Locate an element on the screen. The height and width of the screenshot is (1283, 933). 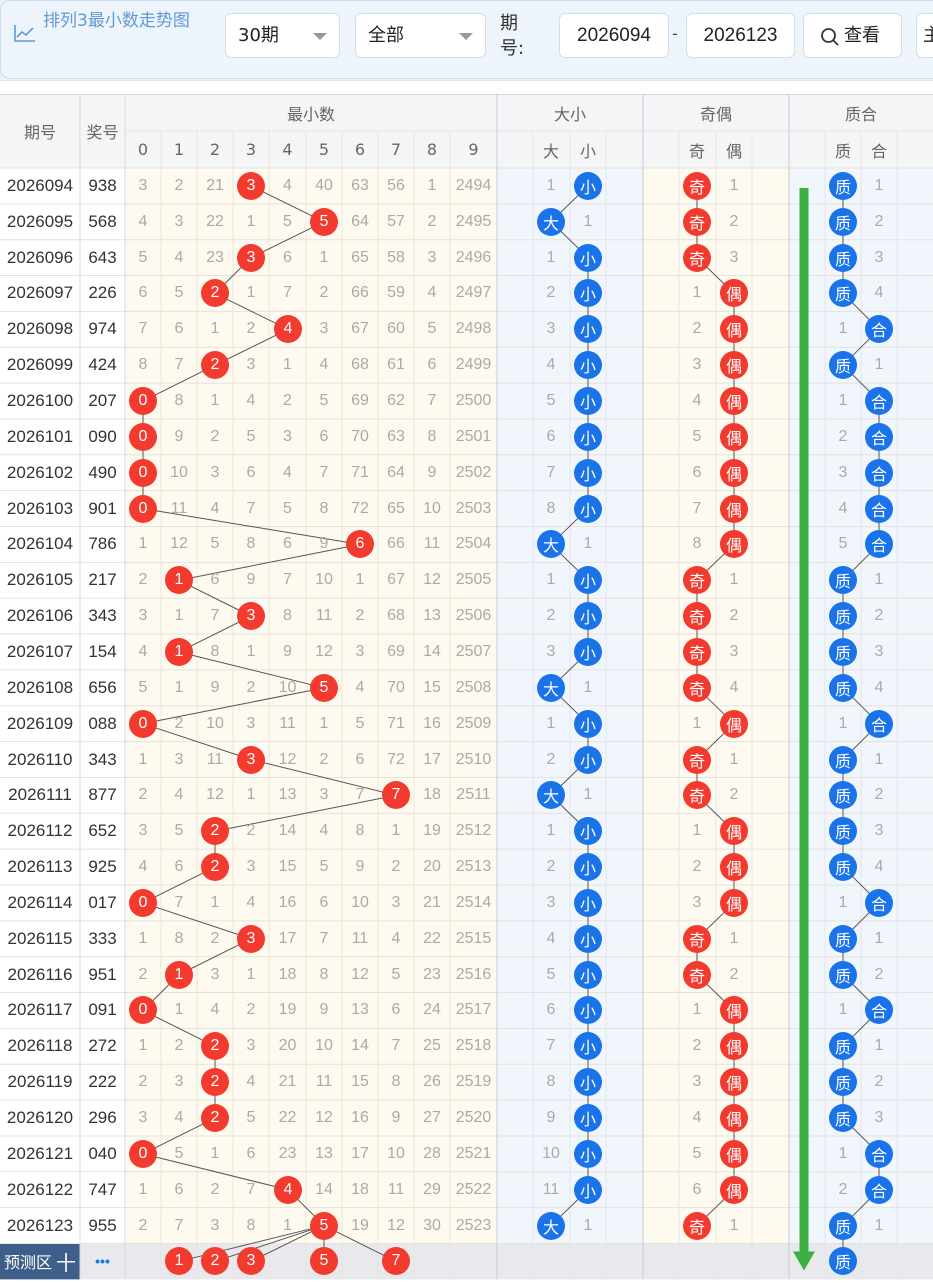
miss-count-cell: 2515 is located at coordinates (473, 938).